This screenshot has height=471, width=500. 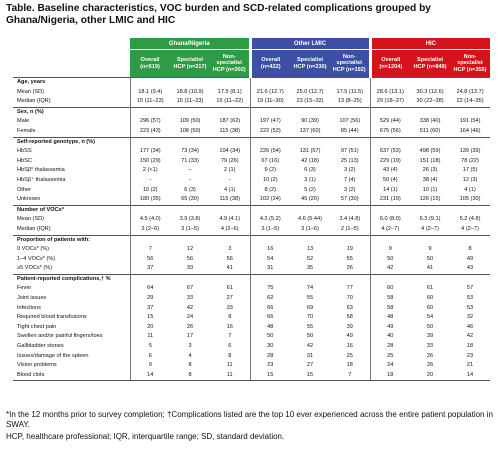 I want to click on data-cell: 27, so click(x=310, y=365).